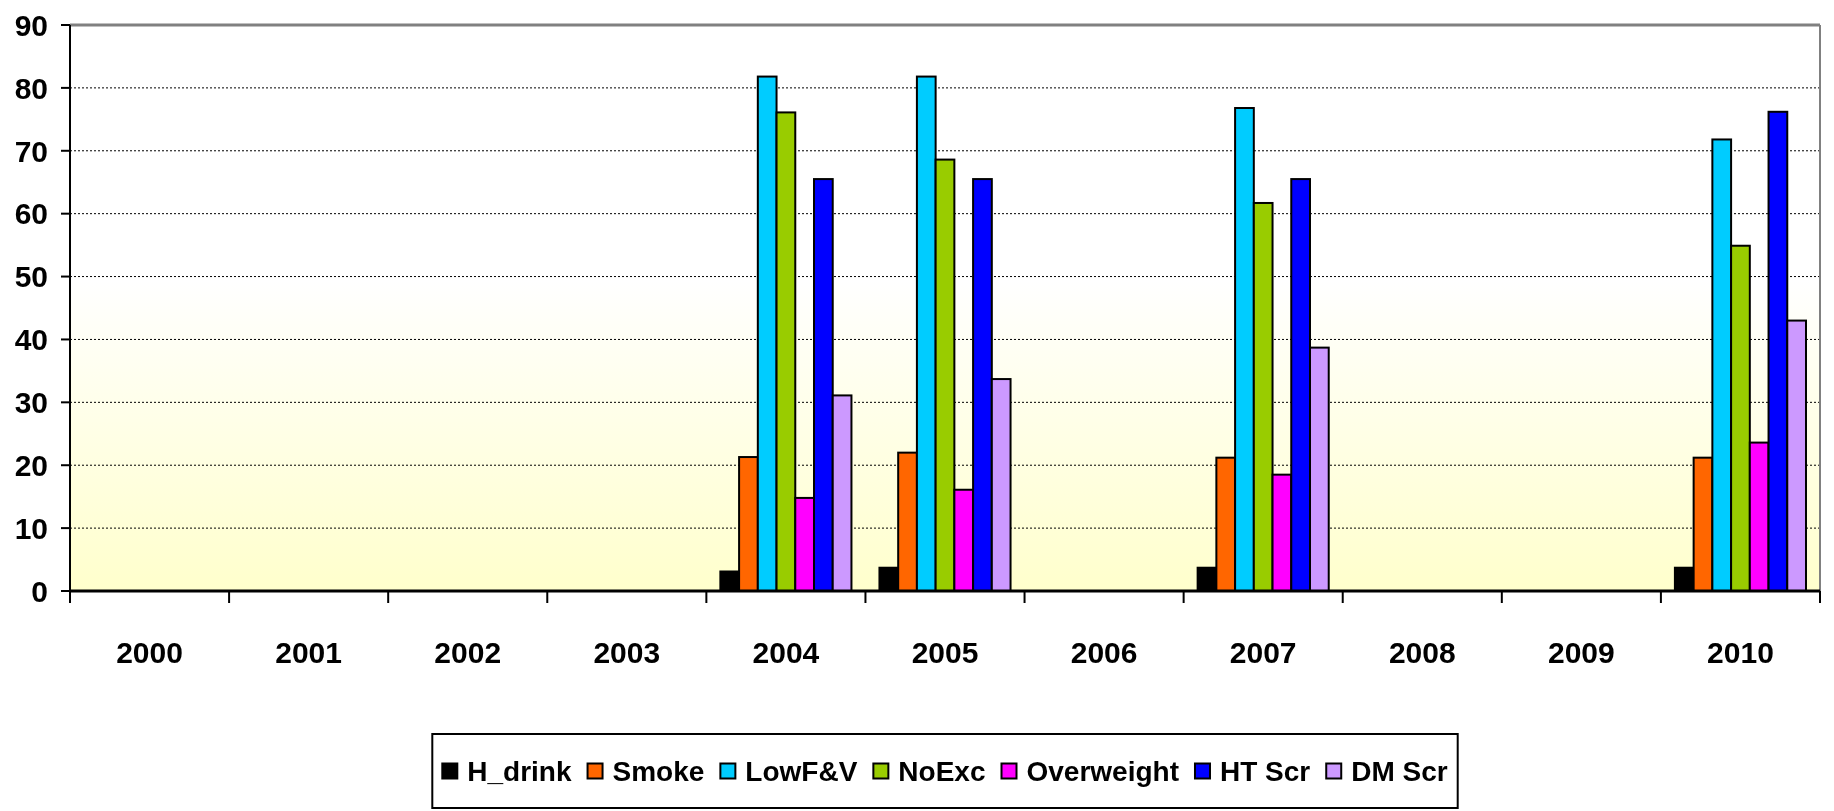  Describe the element at coordinates (309, 652) in the screenshot. I see `x-tick-label: 2001` at that location.